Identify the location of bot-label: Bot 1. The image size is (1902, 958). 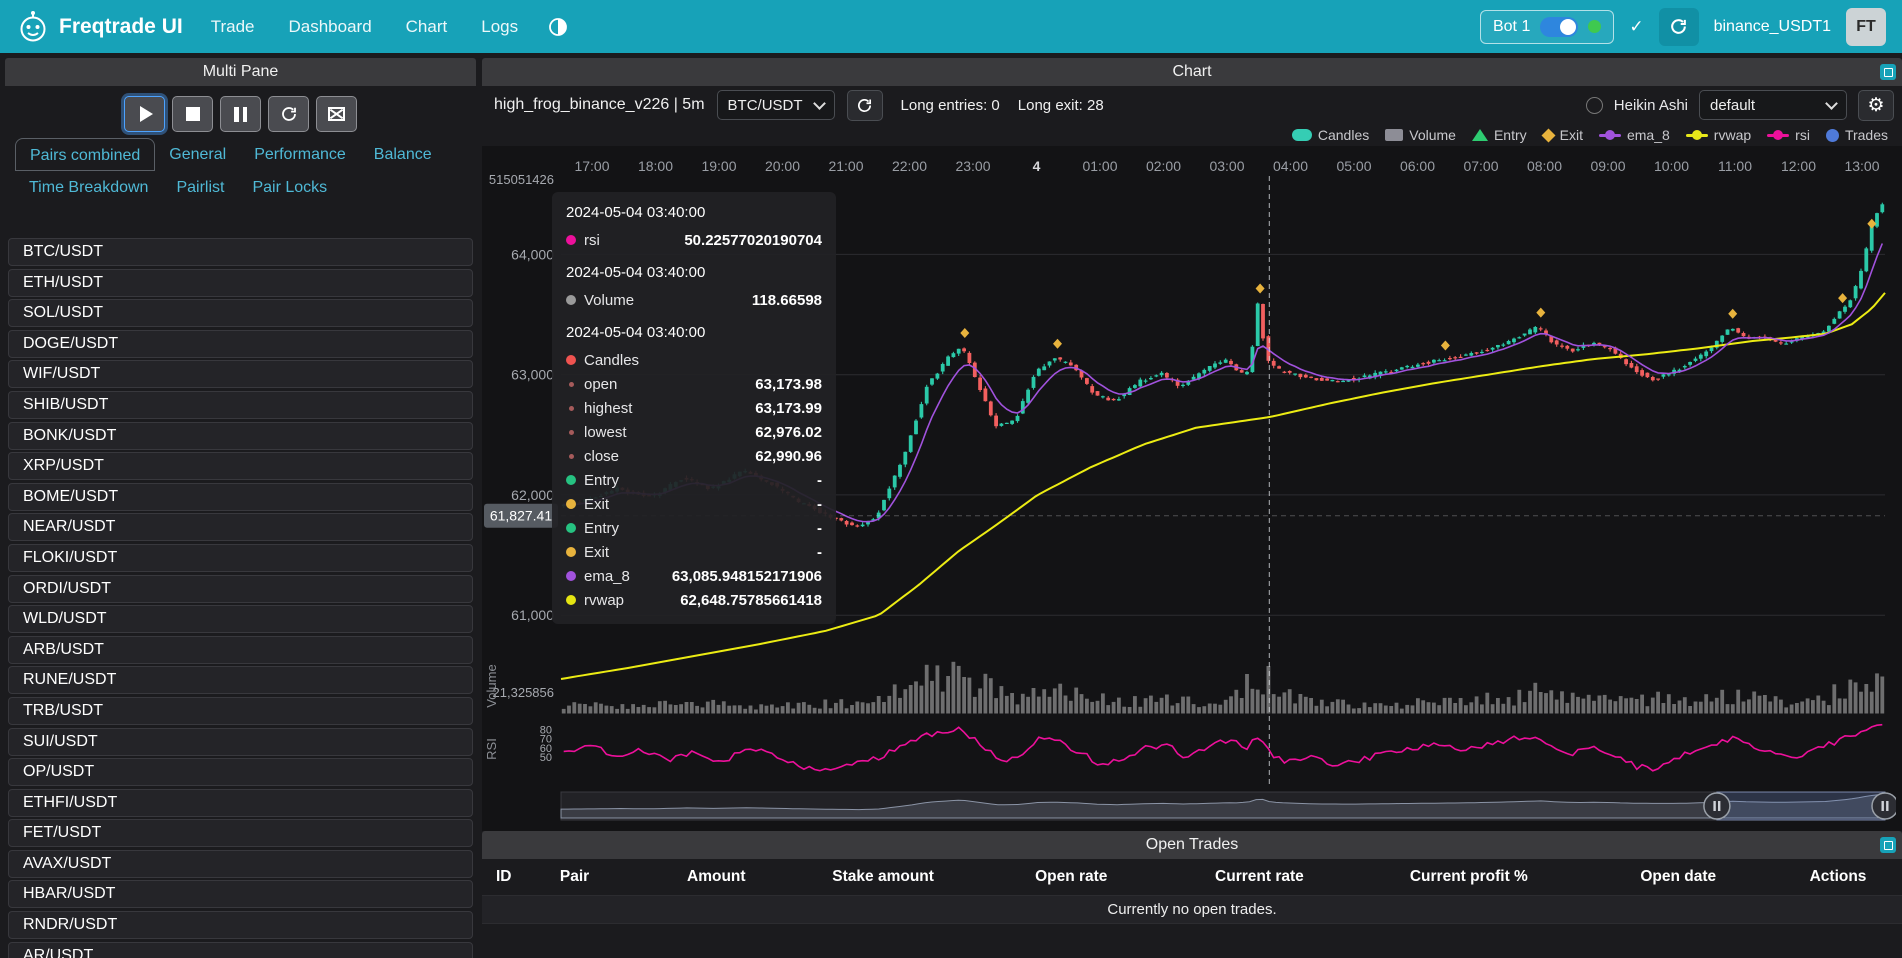
(1511, 26).